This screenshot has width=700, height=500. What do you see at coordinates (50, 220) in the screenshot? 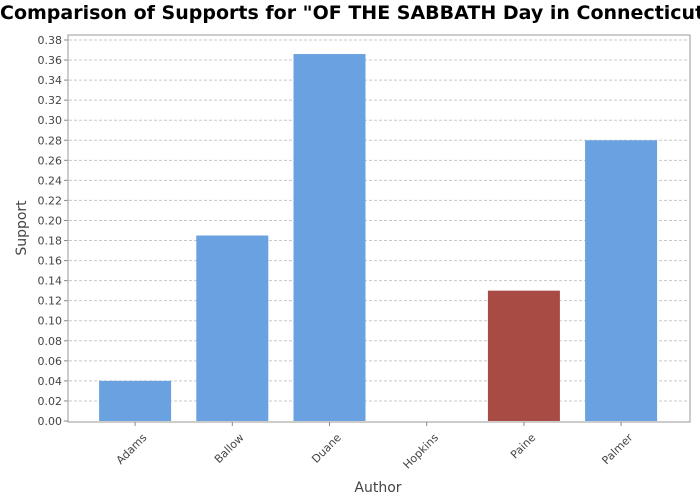
I see `y-tick-label: 0.20` at bounding box center [50, 220].